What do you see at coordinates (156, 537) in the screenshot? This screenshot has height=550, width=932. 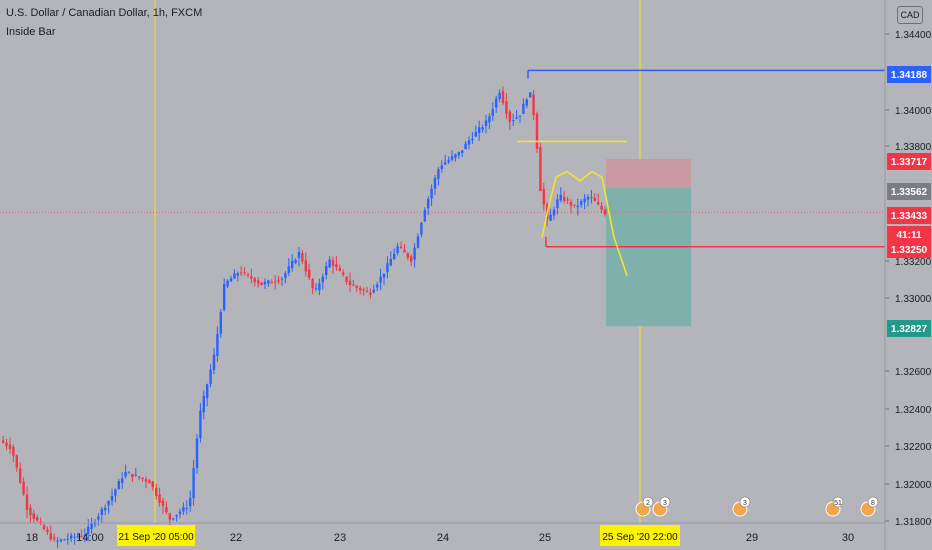 I see `x-highlight-label: 21 Sep '20 05:00` at bounding box center [156, 537].